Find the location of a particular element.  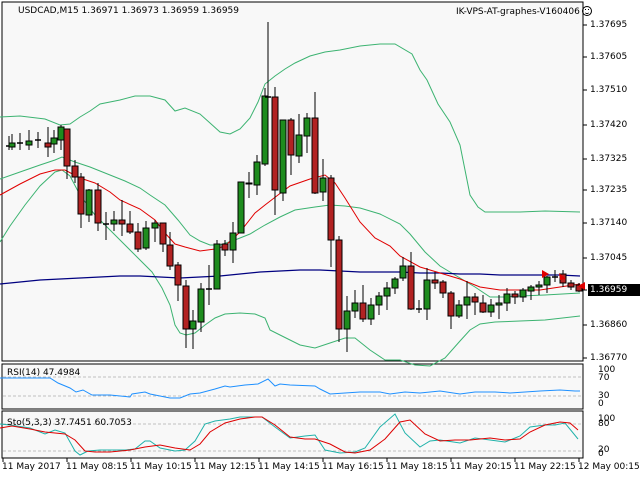

price-tick-label: 1.36770 is located at coordinates (609, 358).